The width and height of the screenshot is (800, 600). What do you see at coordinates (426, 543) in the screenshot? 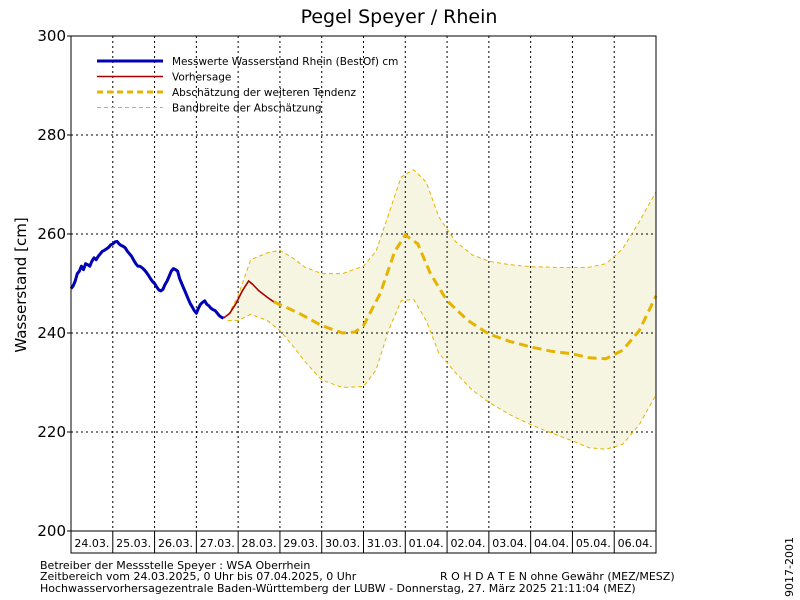
I see `x-tick-label: 01.04.` at bounding box center [426, 543].